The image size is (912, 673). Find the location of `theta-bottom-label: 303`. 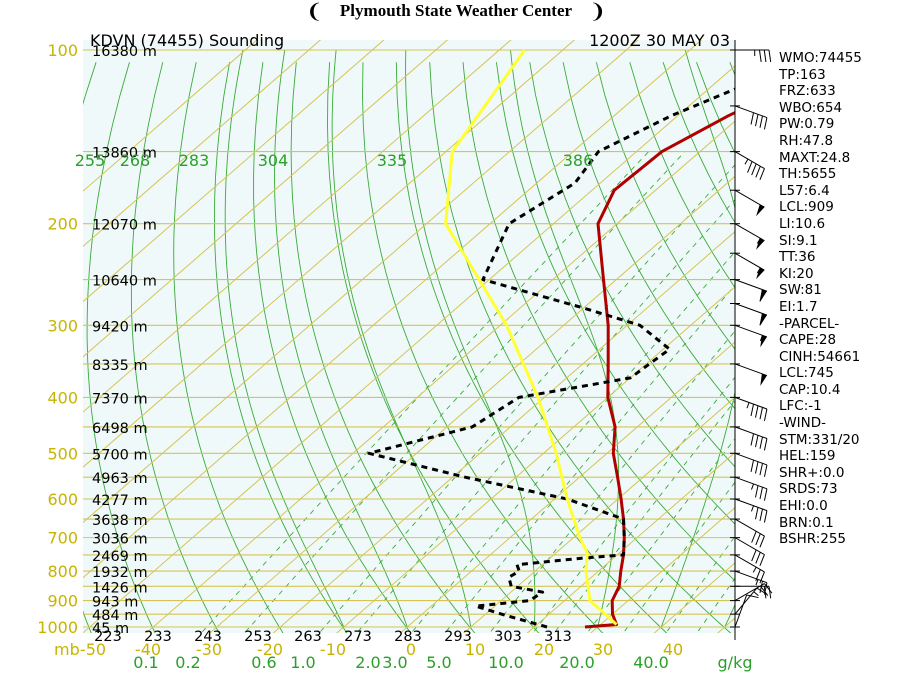

theta-bottom-label: 303 is located at coordinates (508, 637).